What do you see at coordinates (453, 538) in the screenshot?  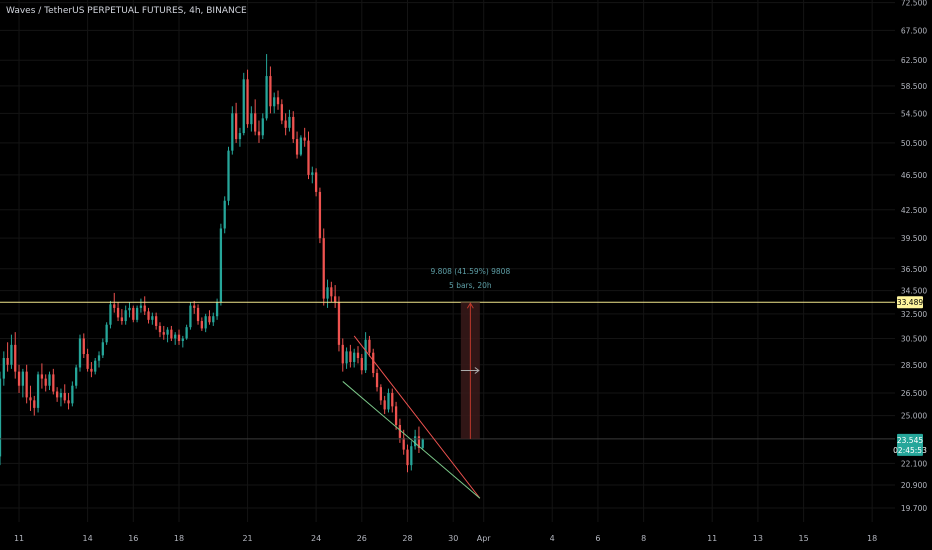 I see `x-tick-label: 30` at bounding box center [453, 538].